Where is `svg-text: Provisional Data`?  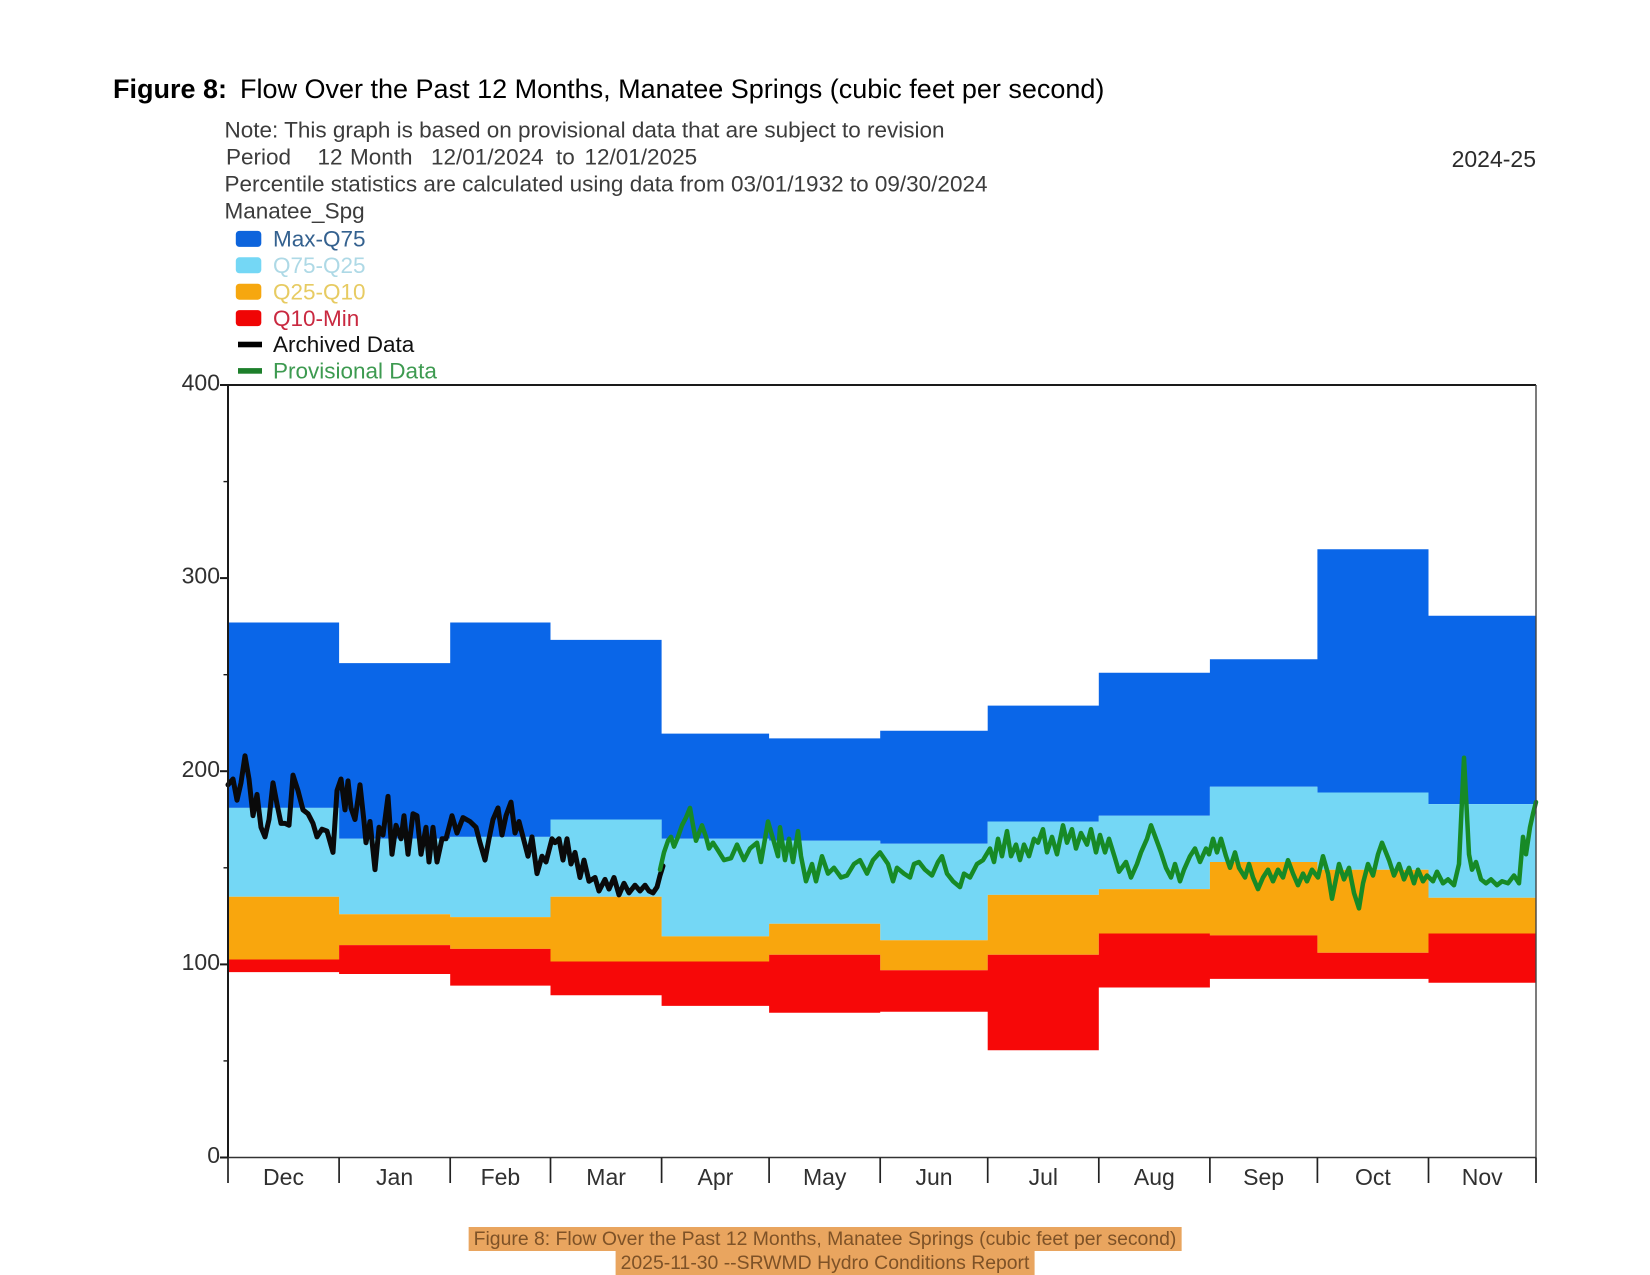 svg-text: Provisional Data is located at coordinates (355, 371).